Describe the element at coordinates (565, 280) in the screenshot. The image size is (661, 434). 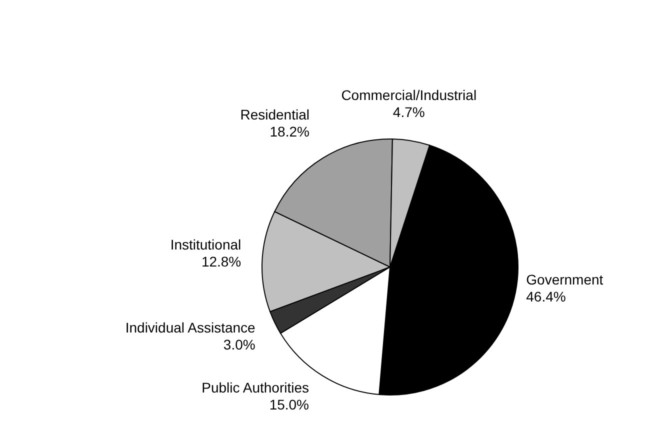
I see `slice-label: Government` at that location.